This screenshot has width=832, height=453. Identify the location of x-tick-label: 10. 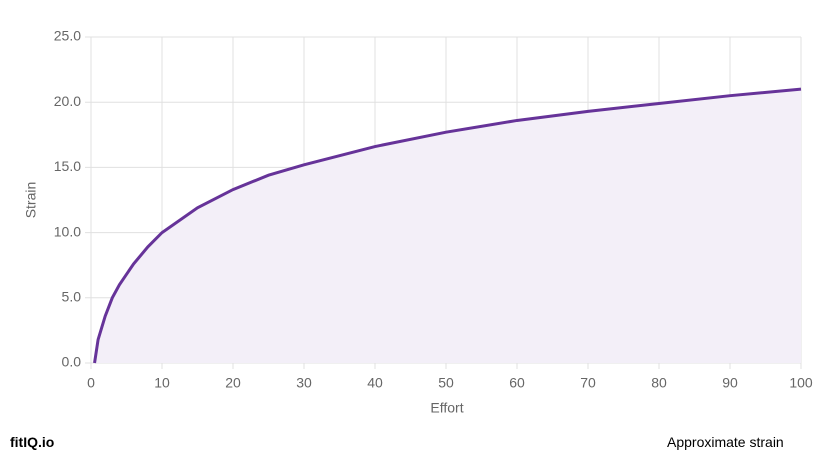
(162, 383).